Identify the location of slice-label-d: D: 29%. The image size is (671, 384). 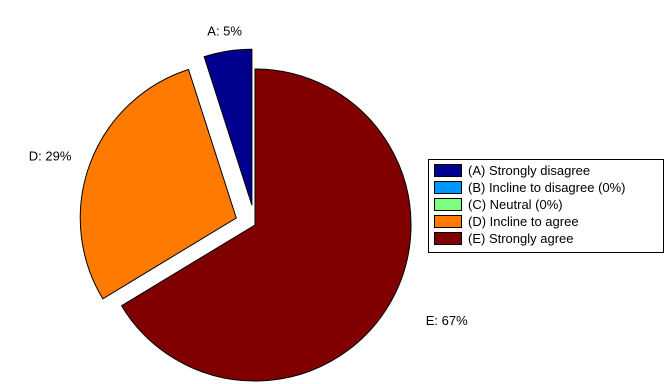
(50, 155).